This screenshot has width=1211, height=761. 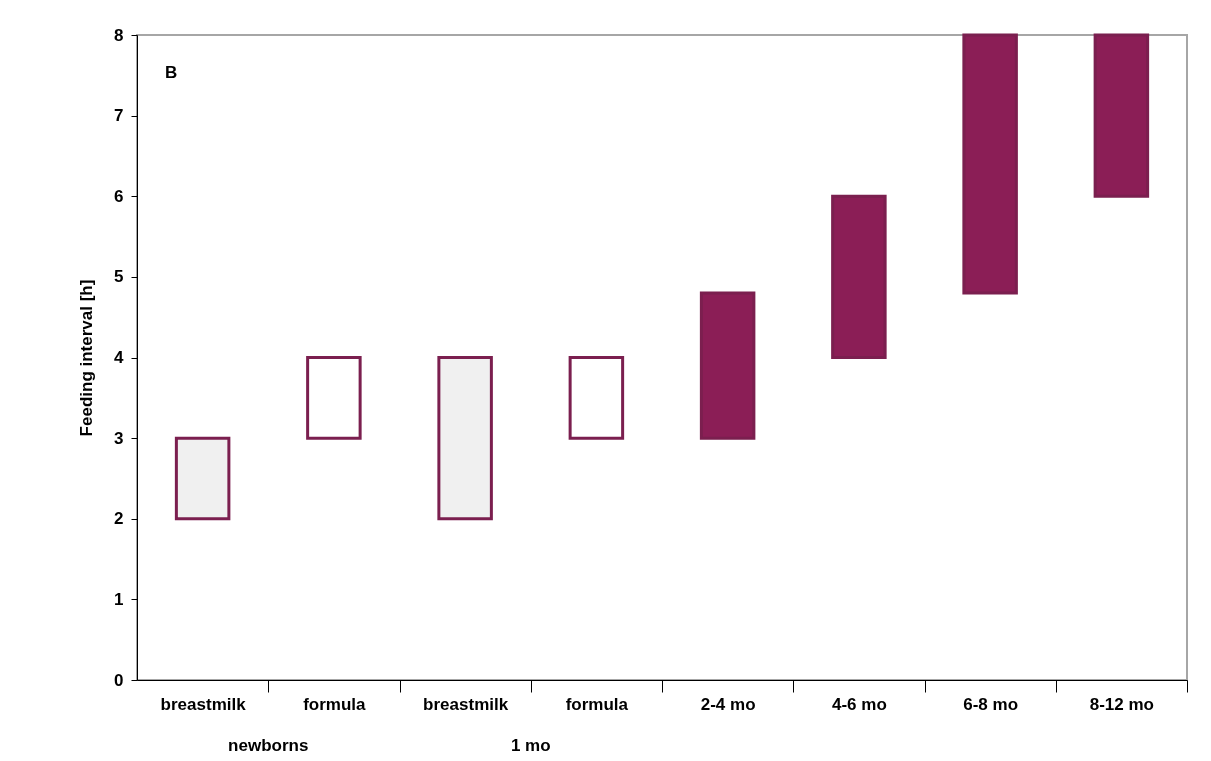 What do you see at coordinates (171, 72) in the screenshot?
I see `annotation: B` at bounding box center [171, 72].